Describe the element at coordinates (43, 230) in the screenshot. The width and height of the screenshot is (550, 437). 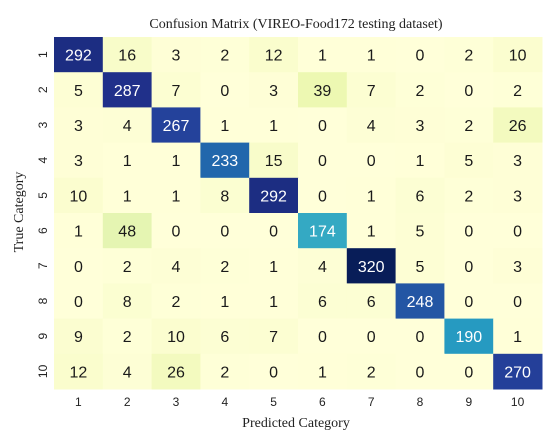
I see `y-tick-label: 6` at that location.